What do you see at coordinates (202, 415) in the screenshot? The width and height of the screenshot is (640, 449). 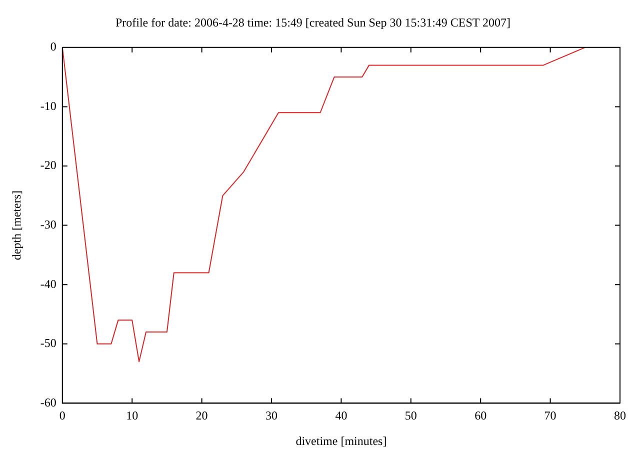 I see `x-tick-label: 20` at bounding box center [202, 415].